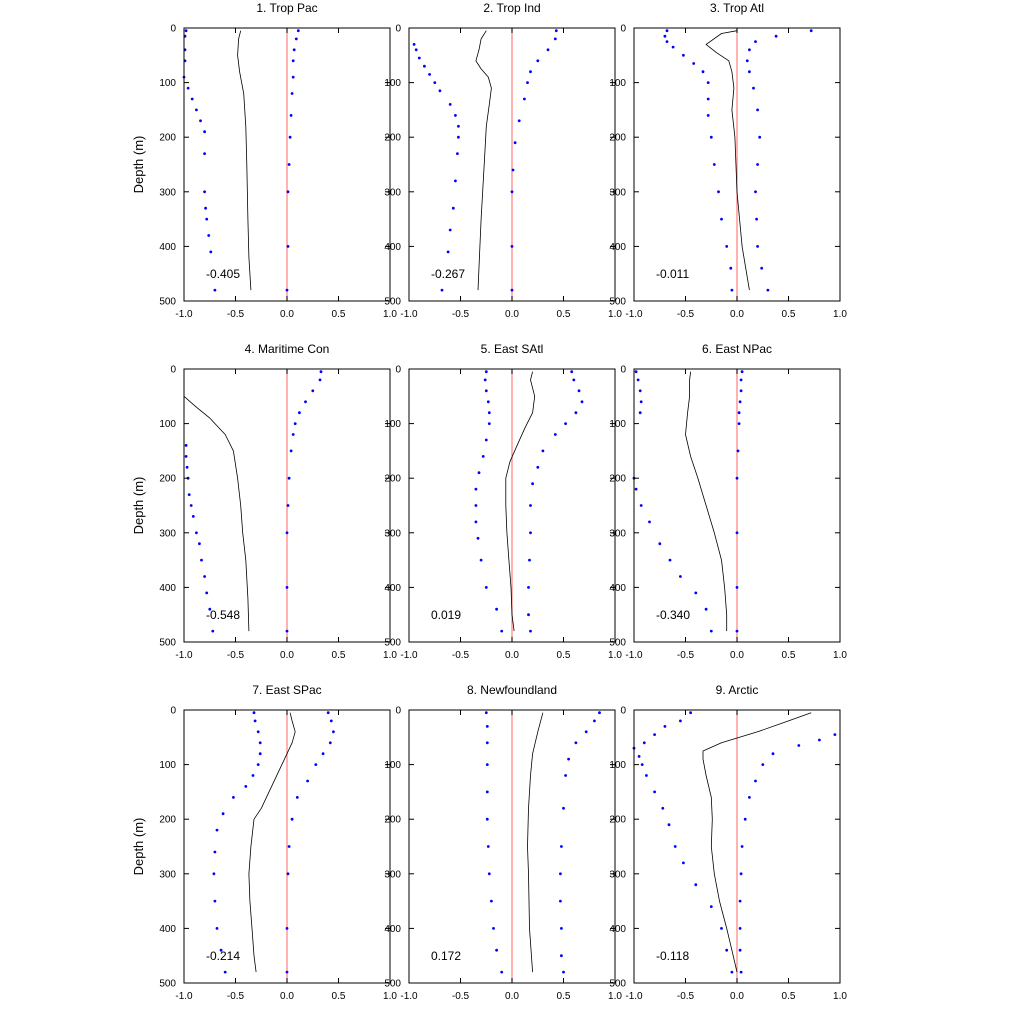 The height and width of the screenshot is (1024, 1024). Describe the element at coordinates (737, 314) in the screenshot. I see `x-tick-label: 0.0` at that location.